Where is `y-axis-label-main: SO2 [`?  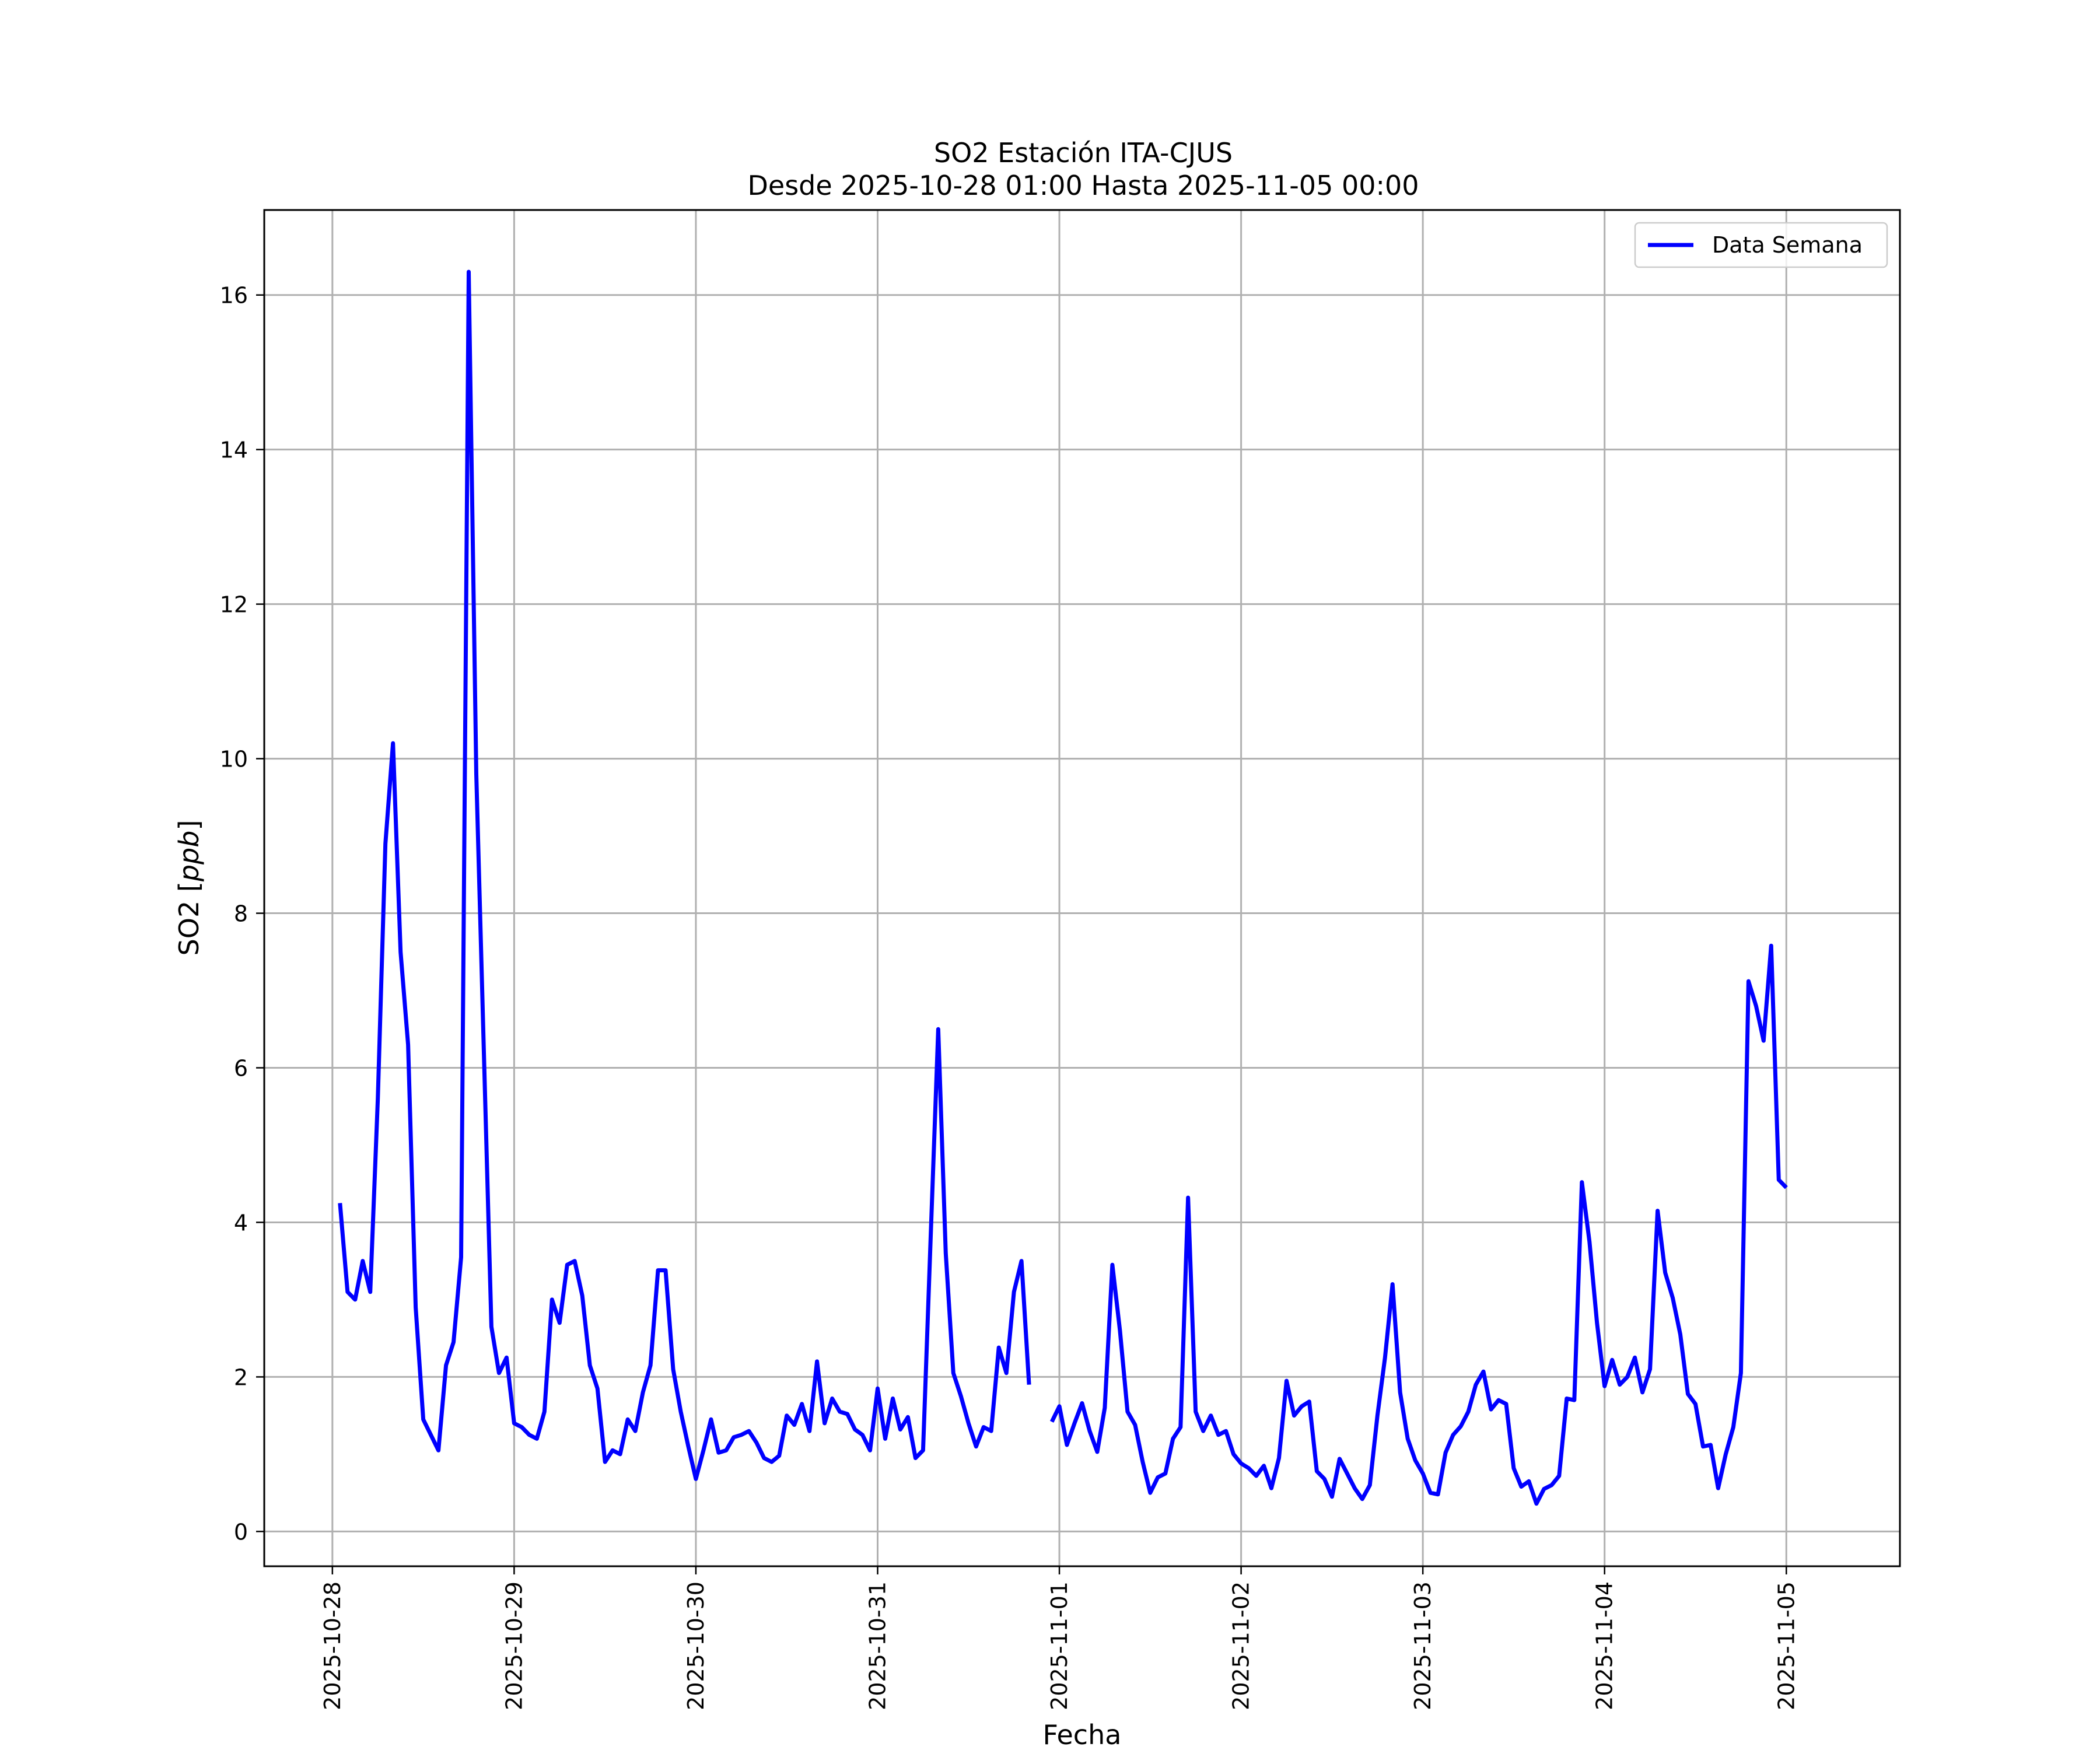
y-axis-label-main: SO2 [ is located at coordinates (189, 918).